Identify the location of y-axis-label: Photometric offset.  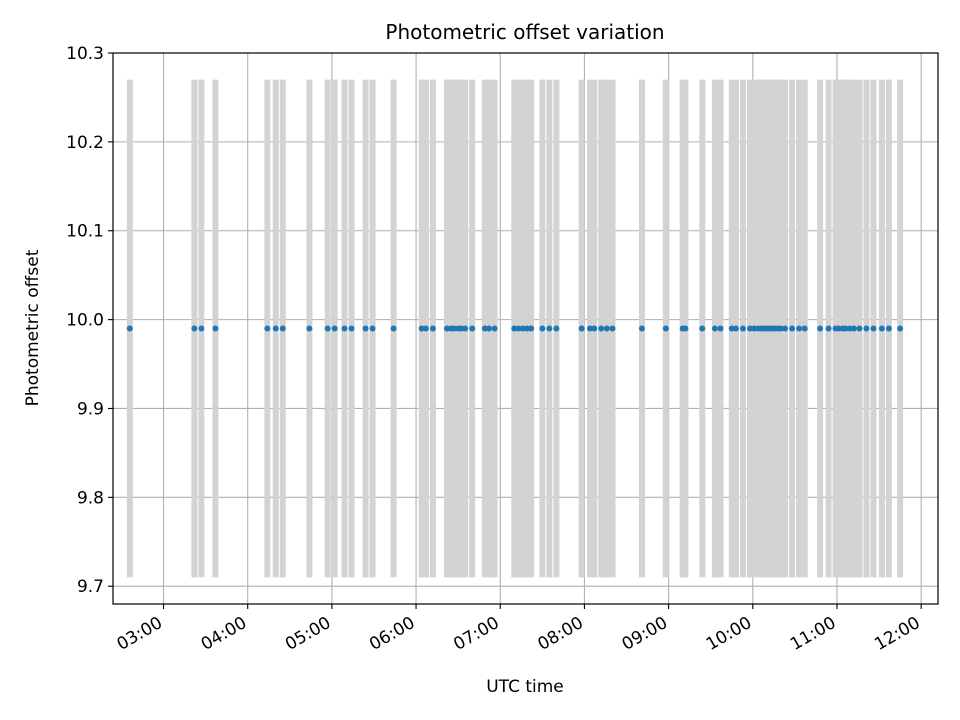
(33, 327).